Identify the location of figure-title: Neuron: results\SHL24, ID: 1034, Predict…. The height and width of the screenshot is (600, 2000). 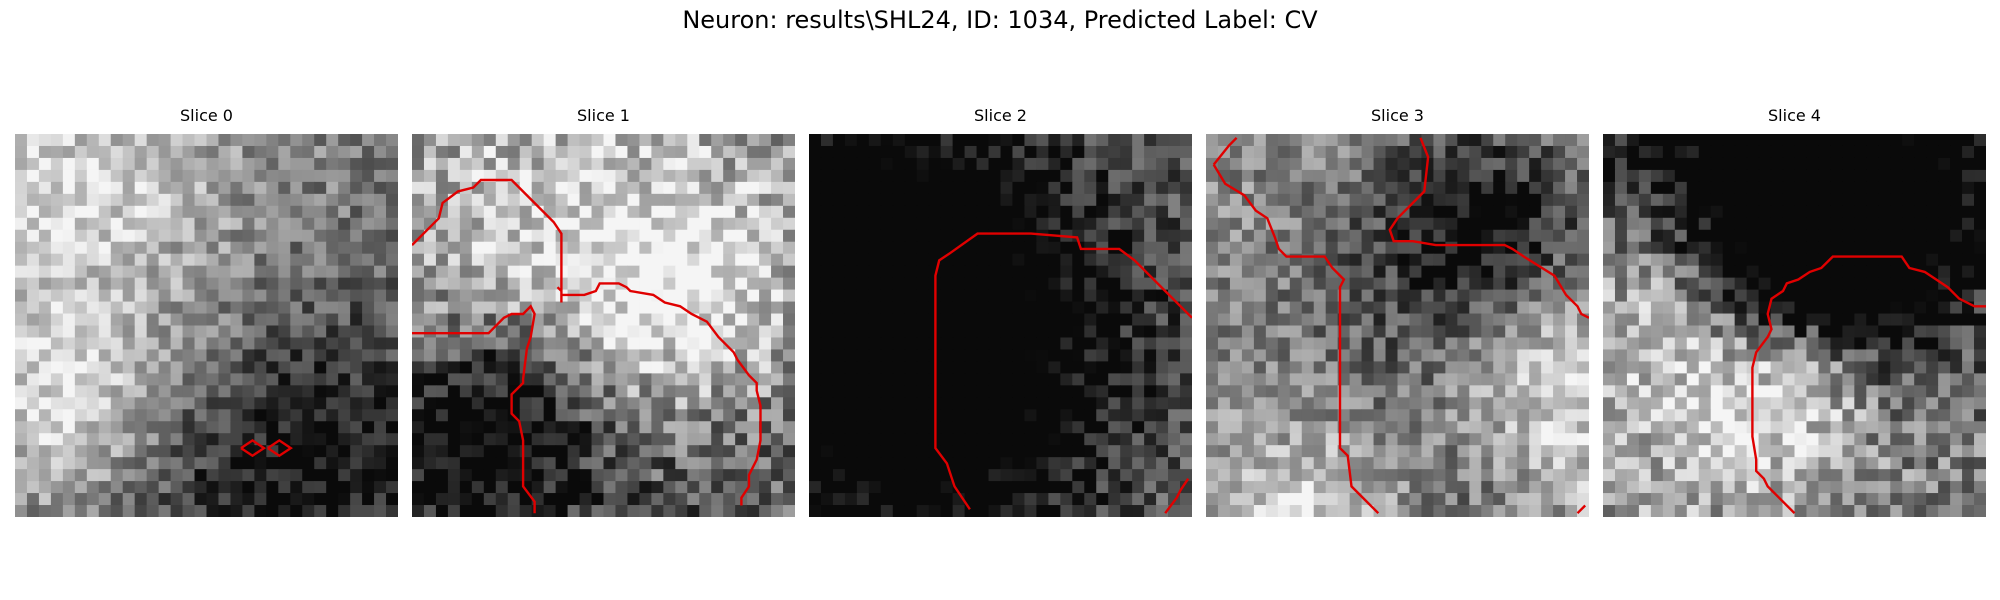
(1000, 20).